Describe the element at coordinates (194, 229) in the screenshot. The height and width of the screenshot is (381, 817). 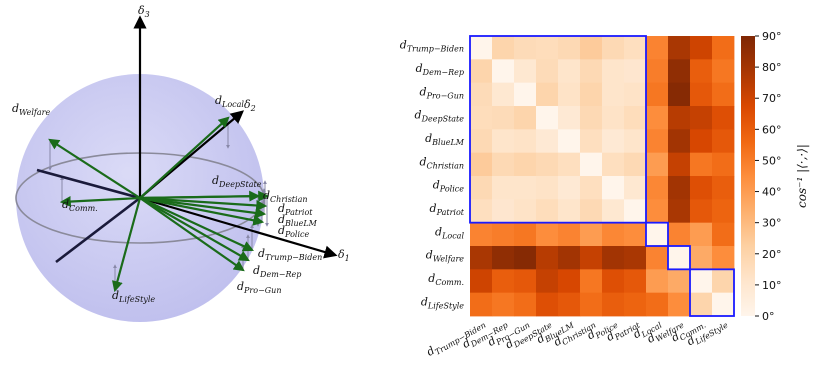
I see `vector-demrep` at that location.